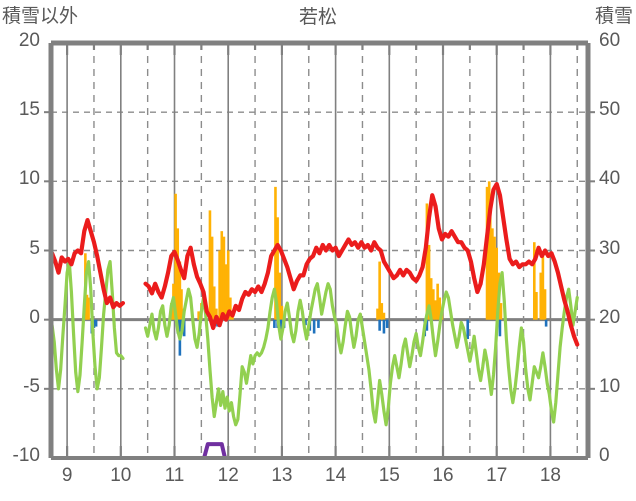 Image resolution: width=636 pixels, height=501 pixels. What do you see at coordinates (34, 317) in the screenshot?
I see `y-axis-tick-label: 0` at bounding box center [34, 317].